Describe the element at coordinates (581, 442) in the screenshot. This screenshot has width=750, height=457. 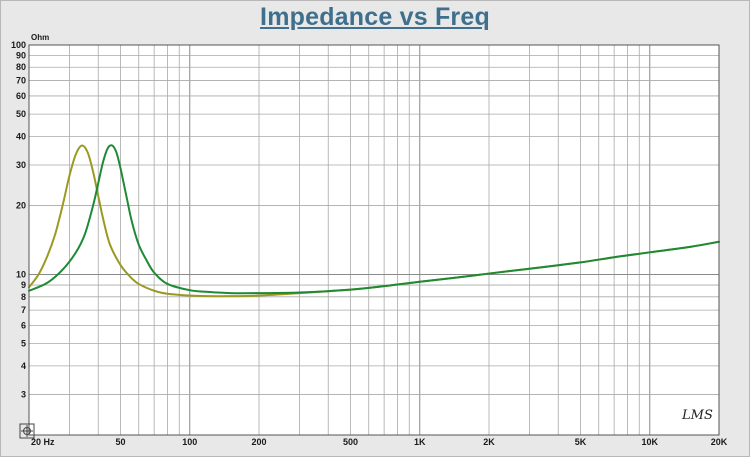
I see `x-tick-label: 5K` at that location.